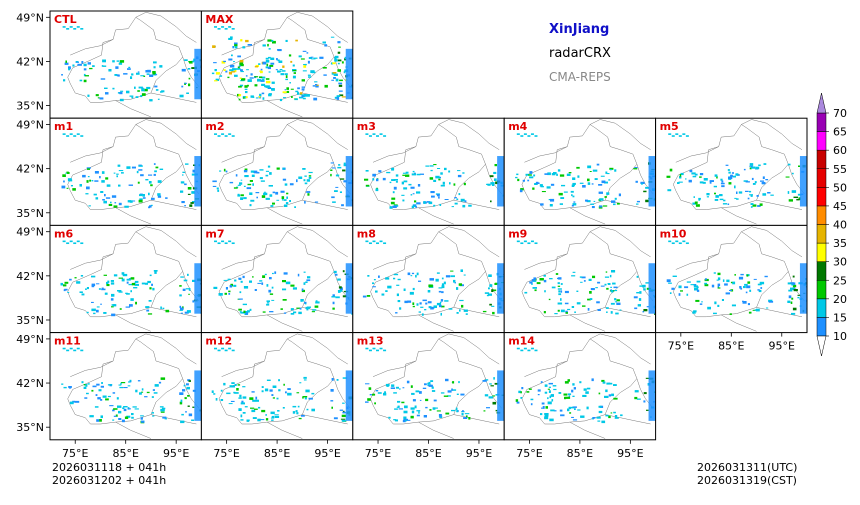  Describe the element at coordinates (63, 233) in the screenshot. I see `panel-label: m6` at that location.